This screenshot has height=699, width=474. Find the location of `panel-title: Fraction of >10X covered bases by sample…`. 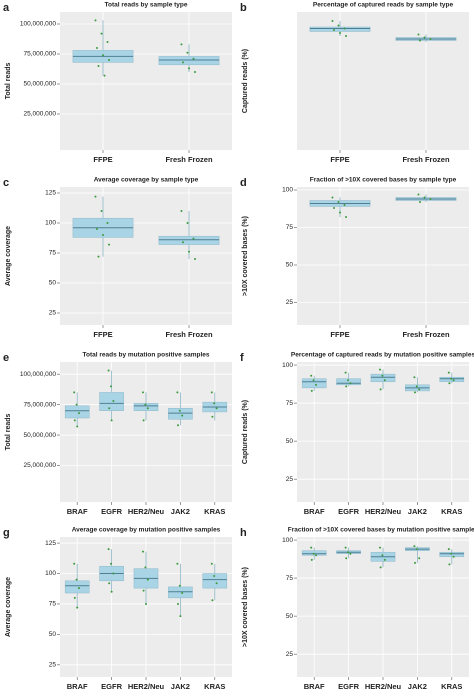

panel-title: Fraction of >10X covered bases by sample… is located at coordinates (383, 180).